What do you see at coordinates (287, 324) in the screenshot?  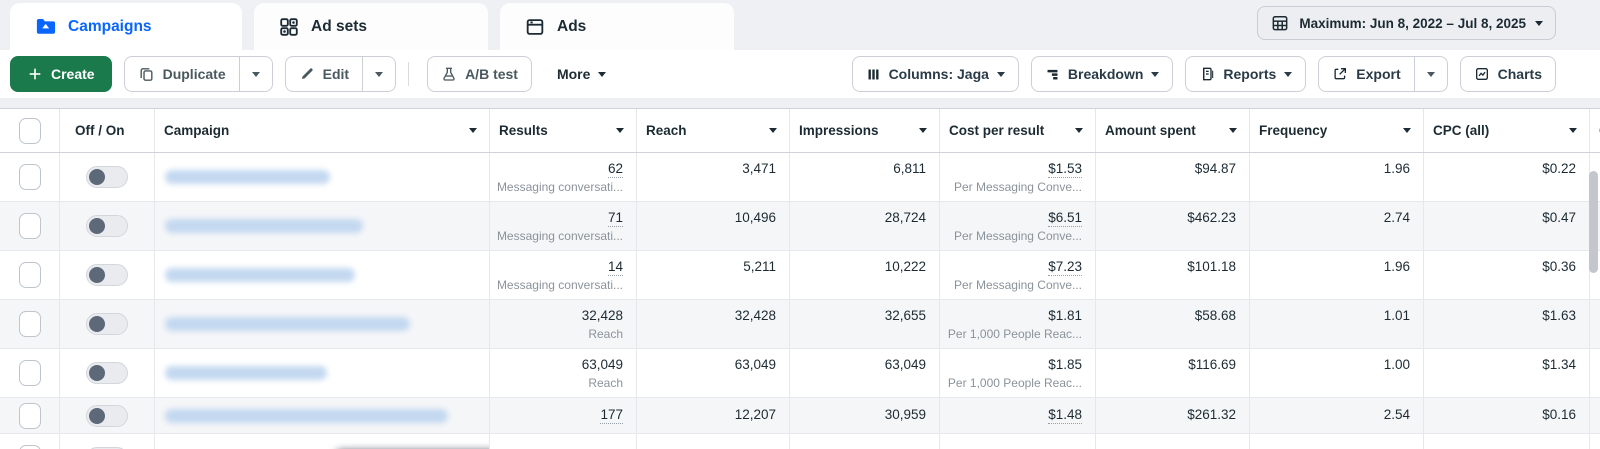 I see `campaign-name-redacted` at bounding box center [287, 324].